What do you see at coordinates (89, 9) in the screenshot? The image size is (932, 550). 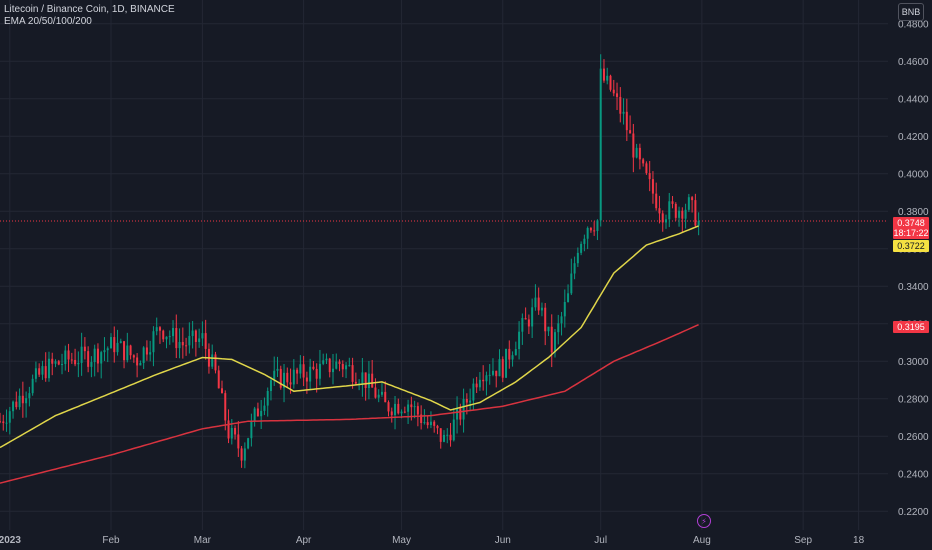 I see `symbol-title: Litecoin / Binance Coin, 1D, BINANCE` at bounding box center [89, 9].